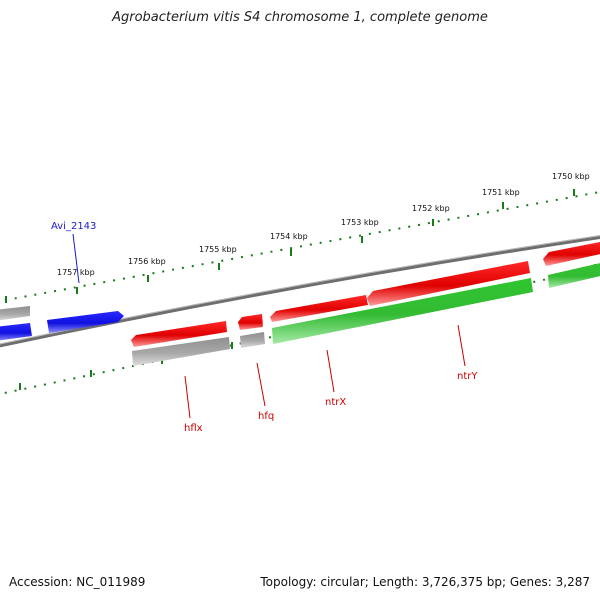 The width and height of the screenshot is (600, 600). Describe the element at coordinates (360, 222) in the screenshot. I see `tick-label: 1753 kbp` at that location.